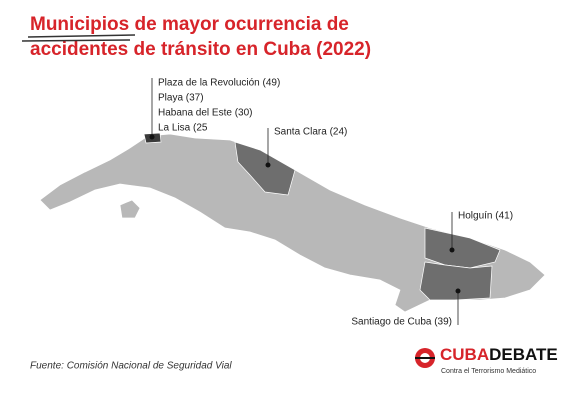  I want to click on santa-clara-region, so click(265, 168).